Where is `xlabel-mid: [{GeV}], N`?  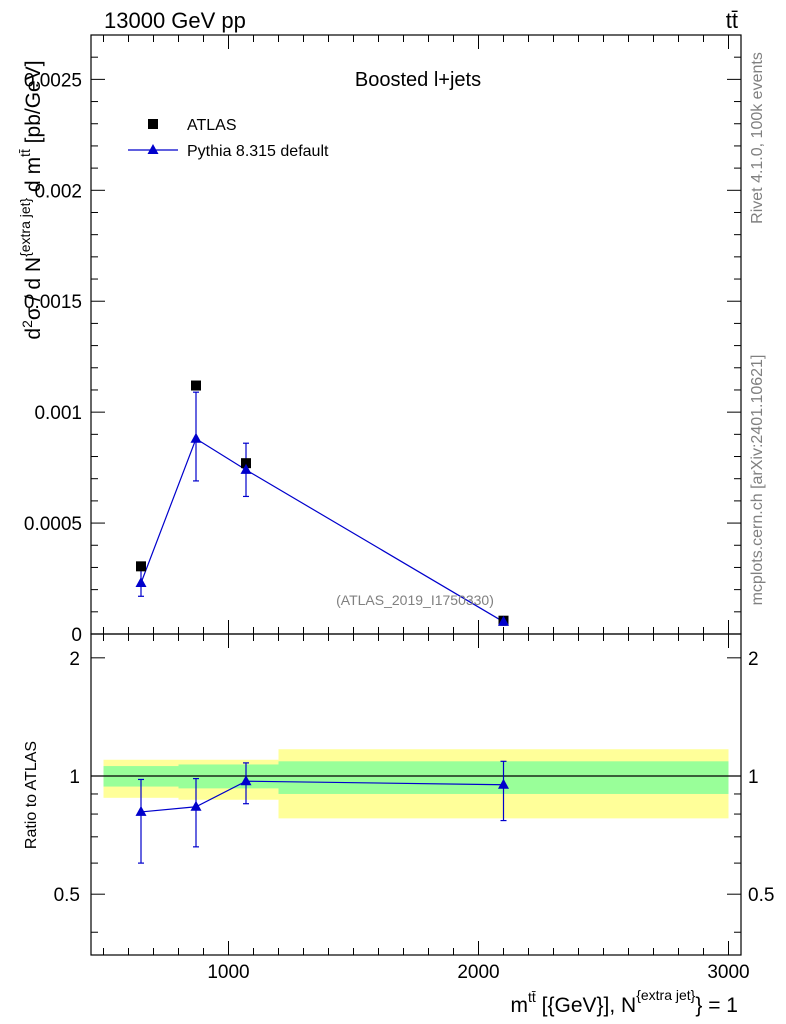 xlabel-mid: [{GeV}], N is located at coordinates (586, 1005).